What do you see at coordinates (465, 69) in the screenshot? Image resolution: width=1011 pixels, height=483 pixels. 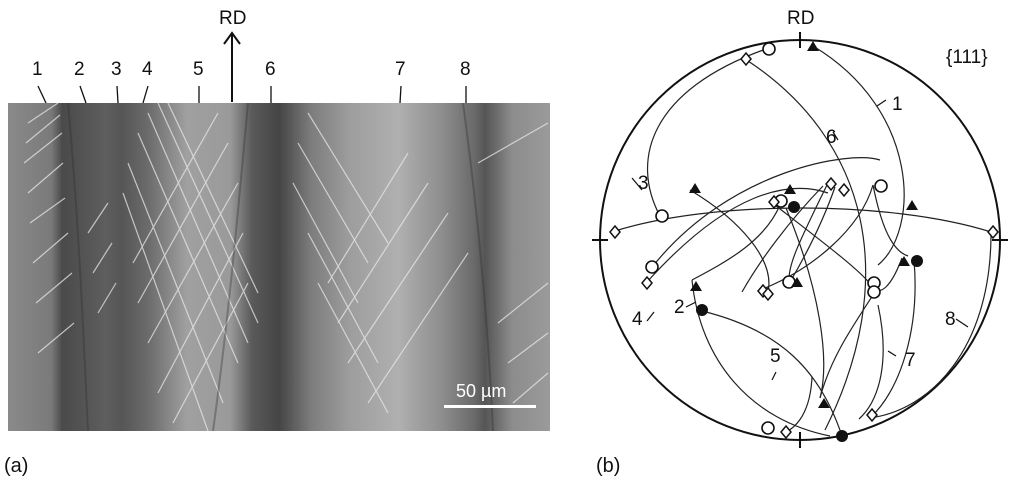 I see `grain-label-a-8: 8` at bounding box center [465, 69].